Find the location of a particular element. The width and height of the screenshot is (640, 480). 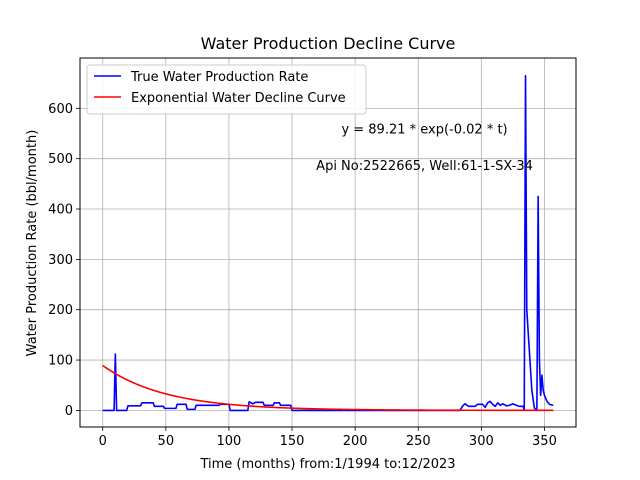

x-tick-label: 200 is located at coordinates (355, 441).